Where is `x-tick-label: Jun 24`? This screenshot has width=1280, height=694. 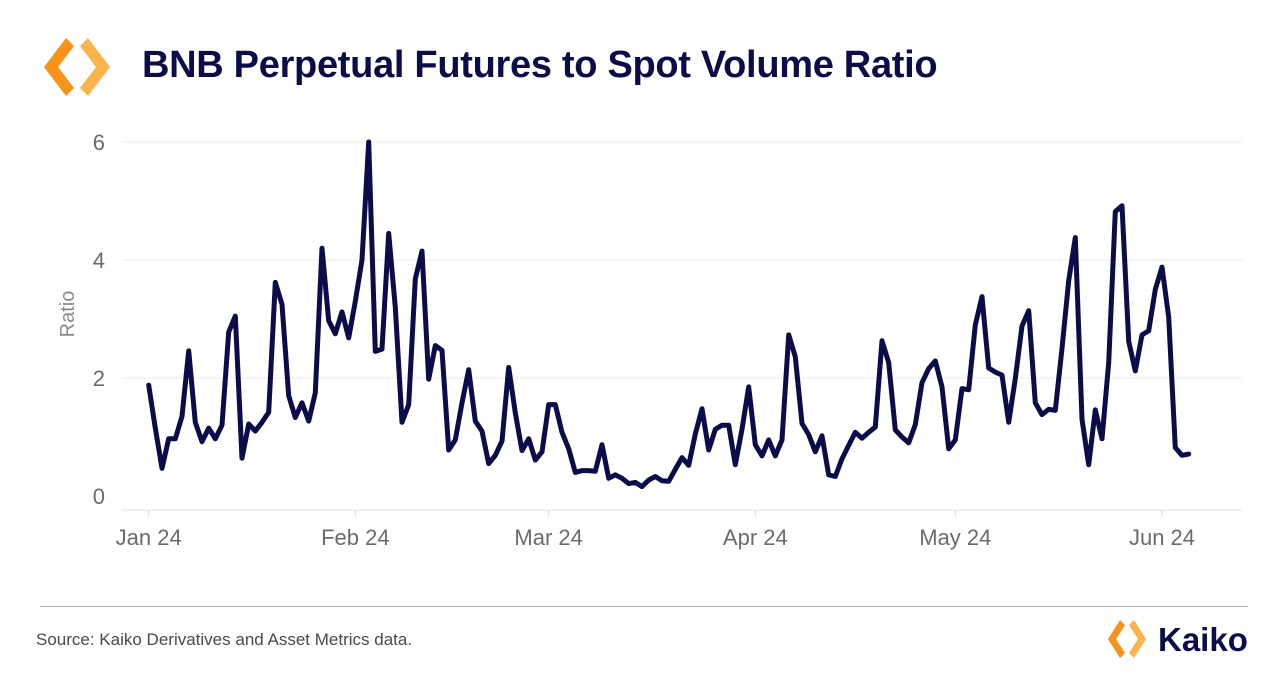 x-tick-label: Jun 24 is located at coordinates (1162, 537).